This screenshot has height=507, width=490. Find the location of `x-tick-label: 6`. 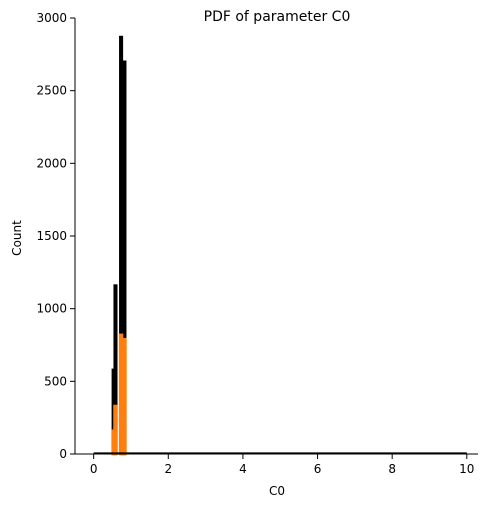

x-tick-label: 6 is located at coordinates (318, 469).